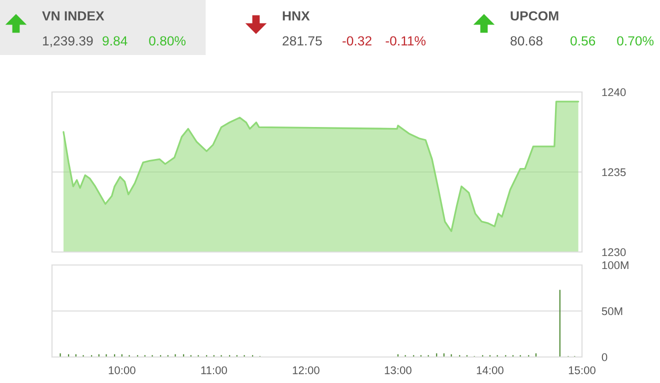 Image resolution: width=660 pixels, height=383 pixels. I want to click on text: 1,239.39, so click(68, 42).